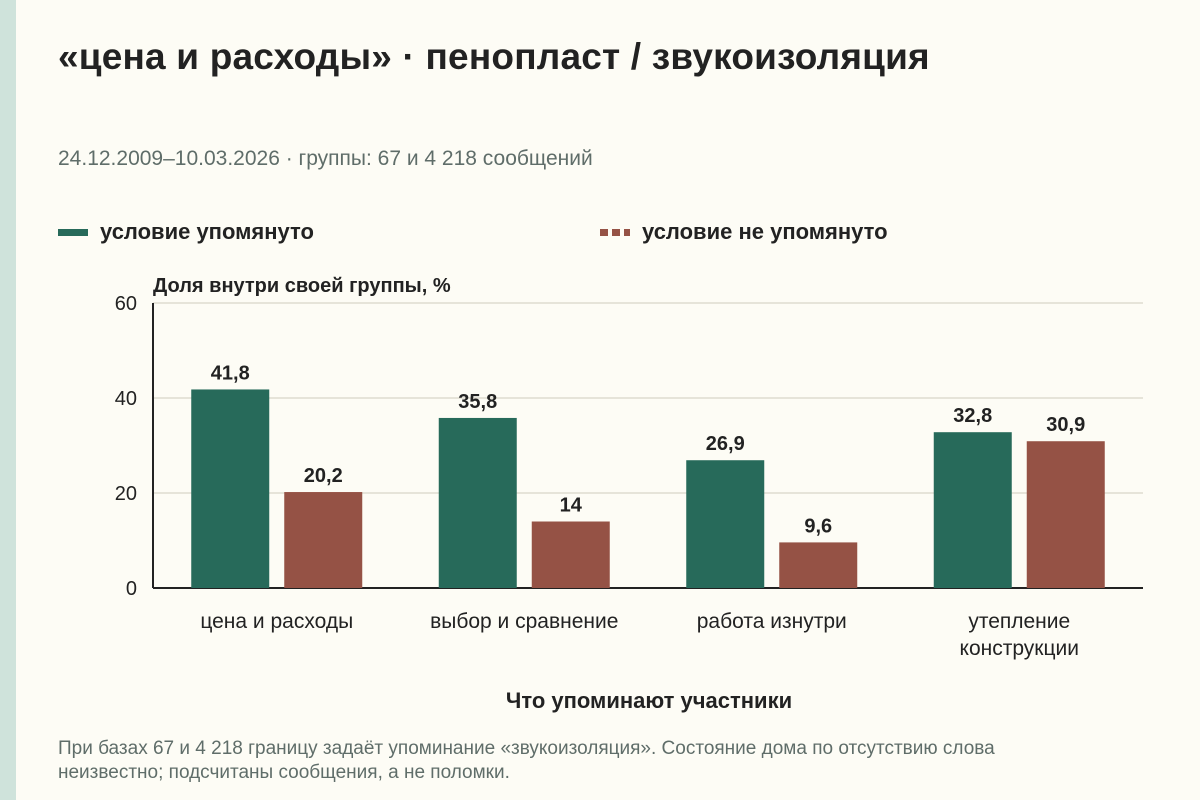  Describe the element at coordinates (571, 506) in the screenshot. I see `bar-value-label: 14` at that location.